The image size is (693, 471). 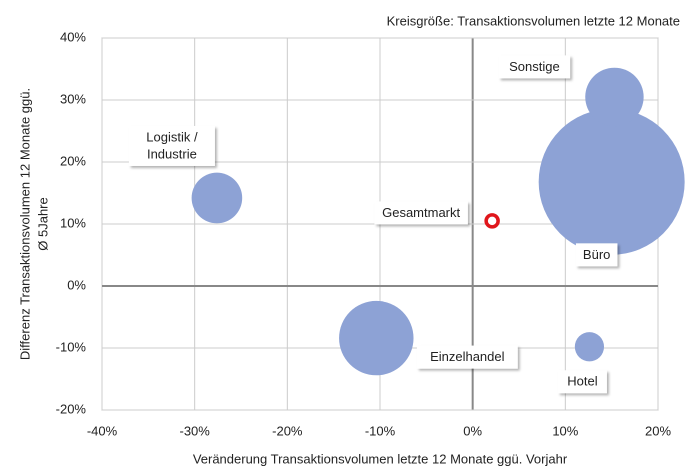 I want to click on data-label: Industrie, so click(x=172, y=153).